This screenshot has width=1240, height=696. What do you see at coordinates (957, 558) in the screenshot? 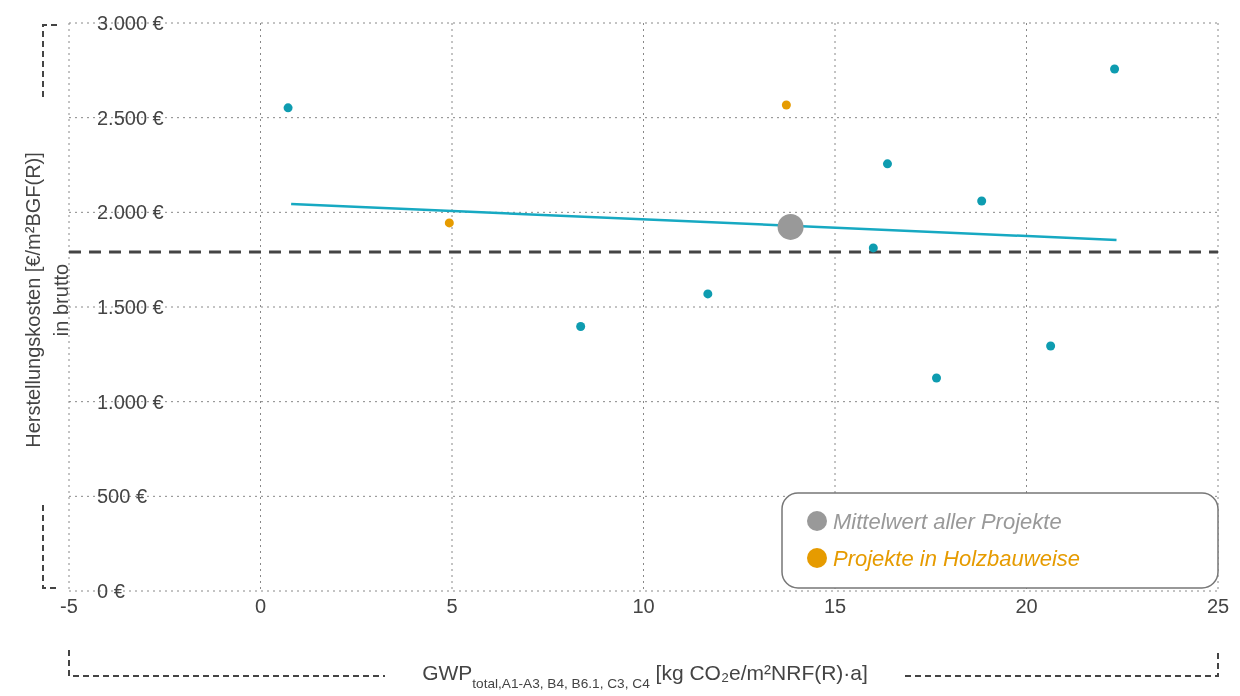
I see `legend-label: Projekte in Holzbauweise` at bounding box center [957, 558].